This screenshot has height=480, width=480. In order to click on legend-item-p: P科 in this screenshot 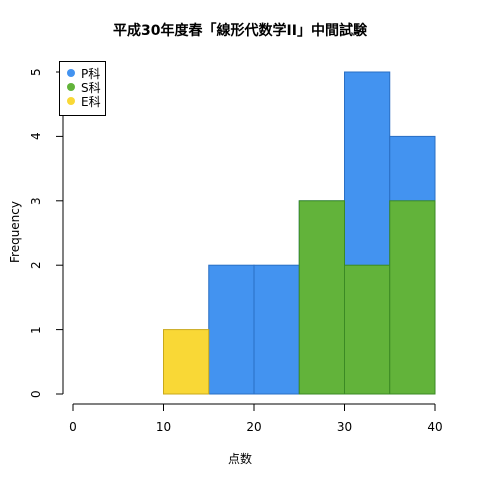, I will do `click(83, 74)`.